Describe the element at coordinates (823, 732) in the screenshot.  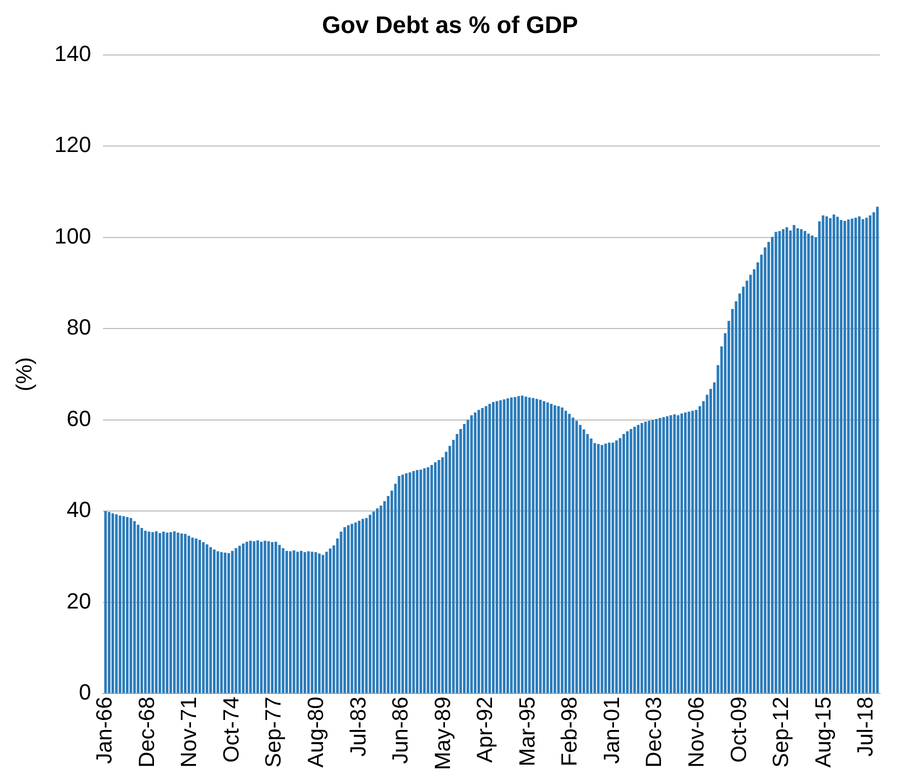
I see `x-tick-label: Aug-15` at that location.